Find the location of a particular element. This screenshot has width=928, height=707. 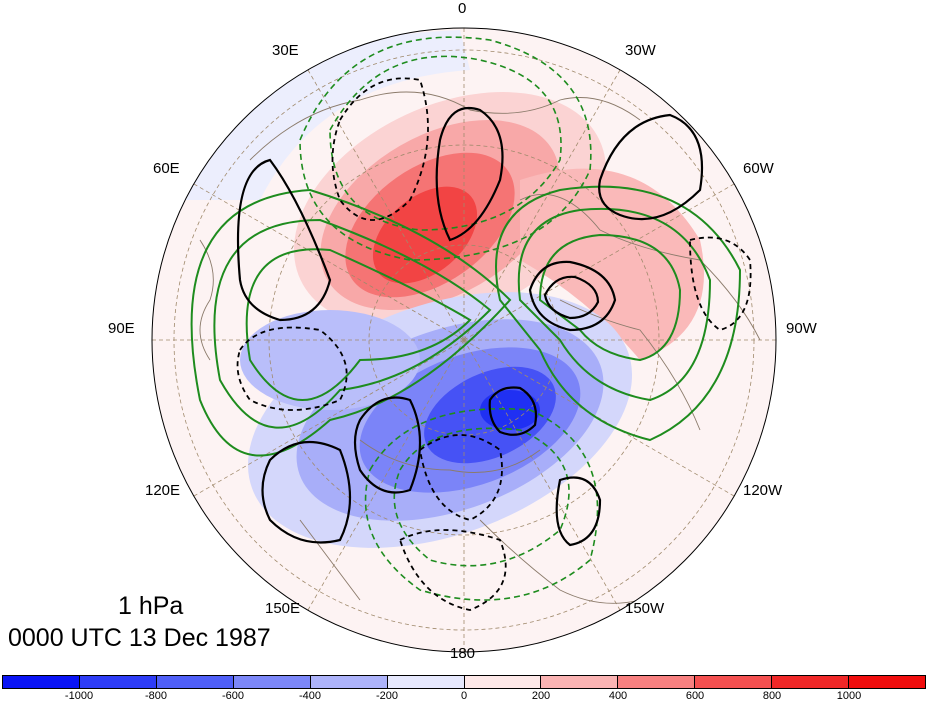

time-caption: 0000 UTC 13 Dec 1987 is located at coordinates (139, 638).